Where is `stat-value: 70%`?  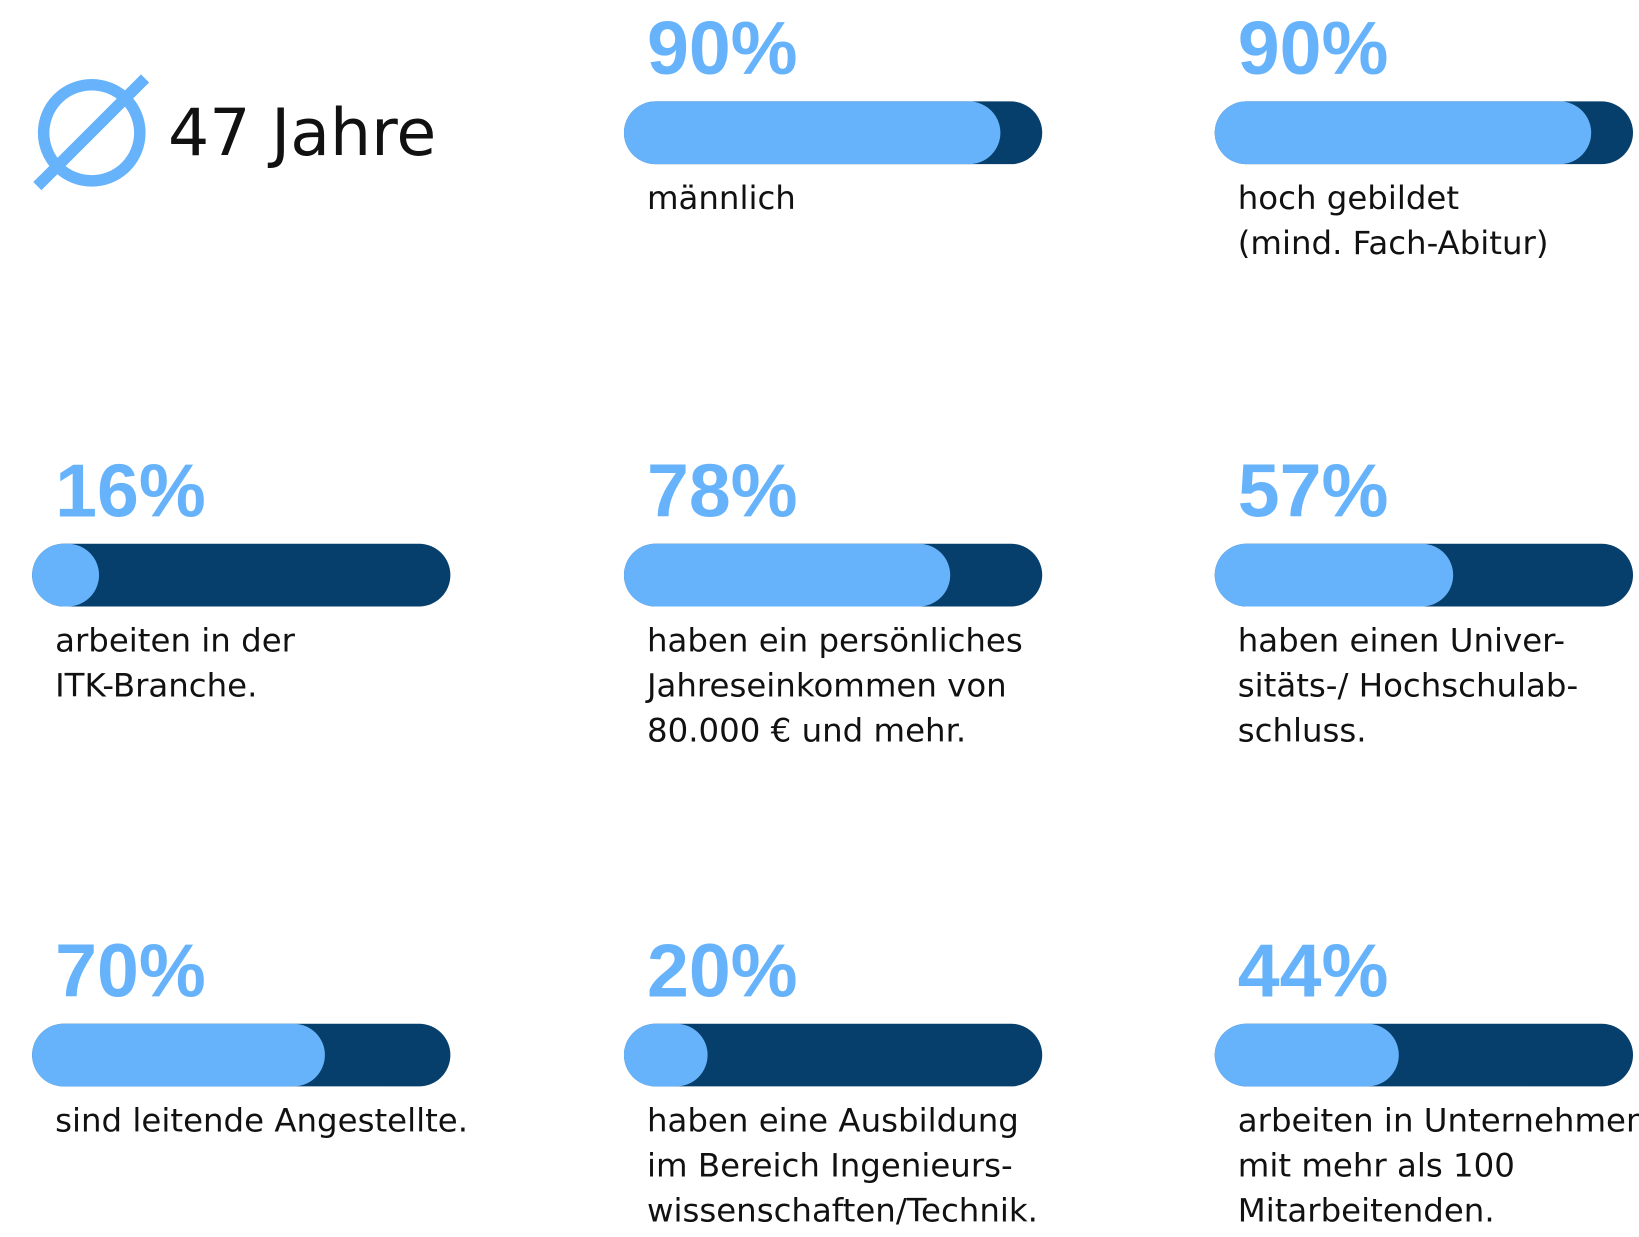 stat-value: 70% is located at coordinates (130, 971).